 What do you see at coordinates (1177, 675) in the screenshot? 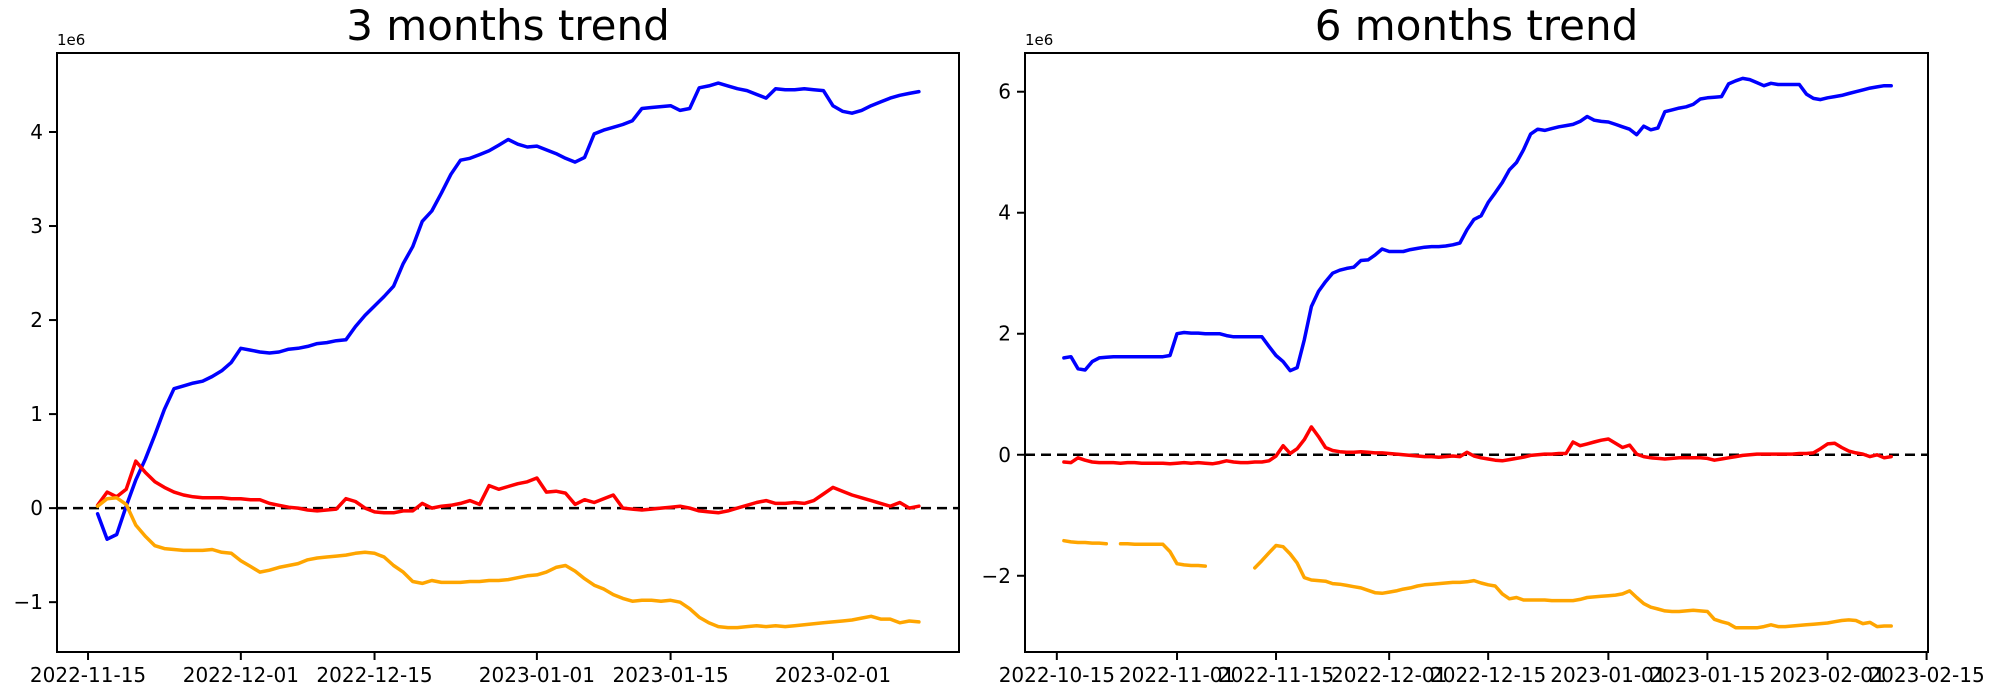
I see `x-tick-label: 2022-11-01` at bounding box center [1177, 675].